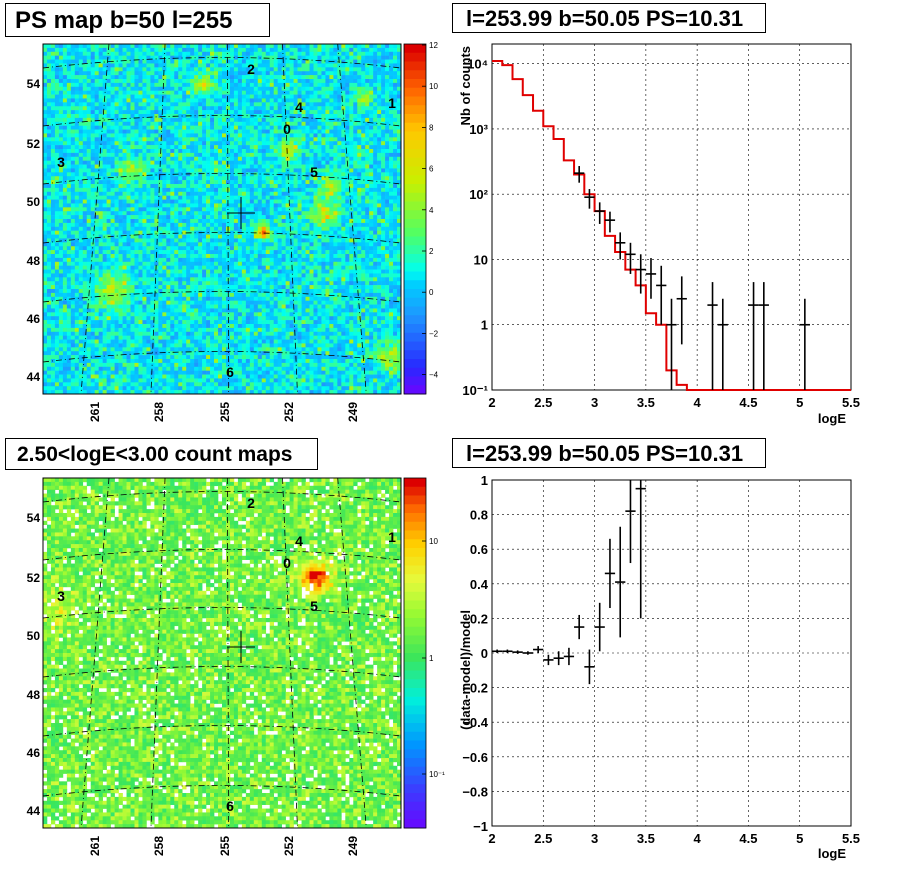  What do you see at coordinates (159, 412) in the screenshot?
I see `x-tick-label: 258` at bounding box center [159, 412].